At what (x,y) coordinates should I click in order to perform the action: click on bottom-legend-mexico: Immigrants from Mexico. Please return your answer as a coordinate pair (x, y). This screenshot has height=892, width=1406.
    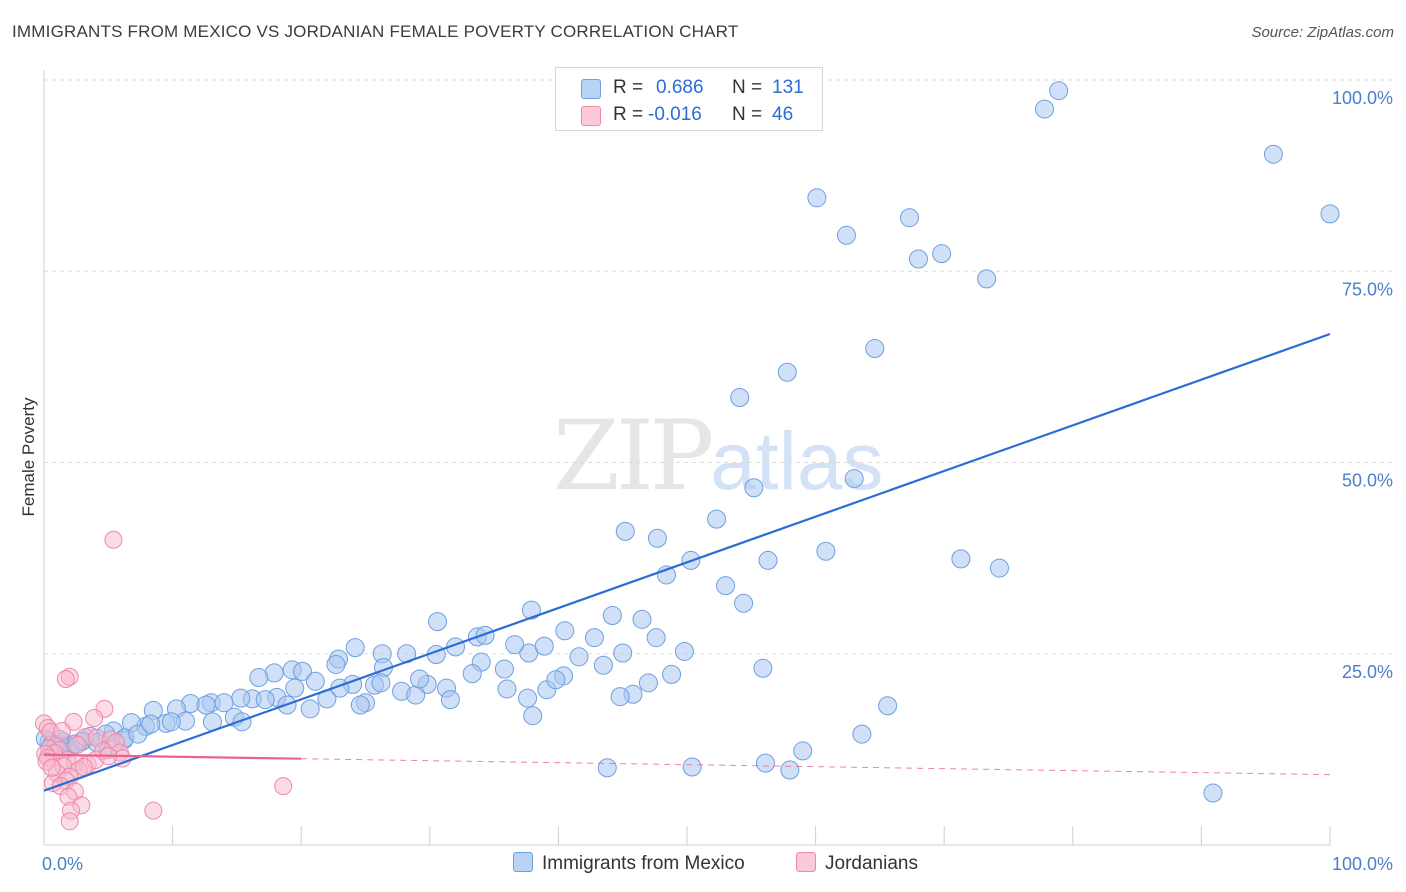
    Looking at the image, I should click on (629, 863).